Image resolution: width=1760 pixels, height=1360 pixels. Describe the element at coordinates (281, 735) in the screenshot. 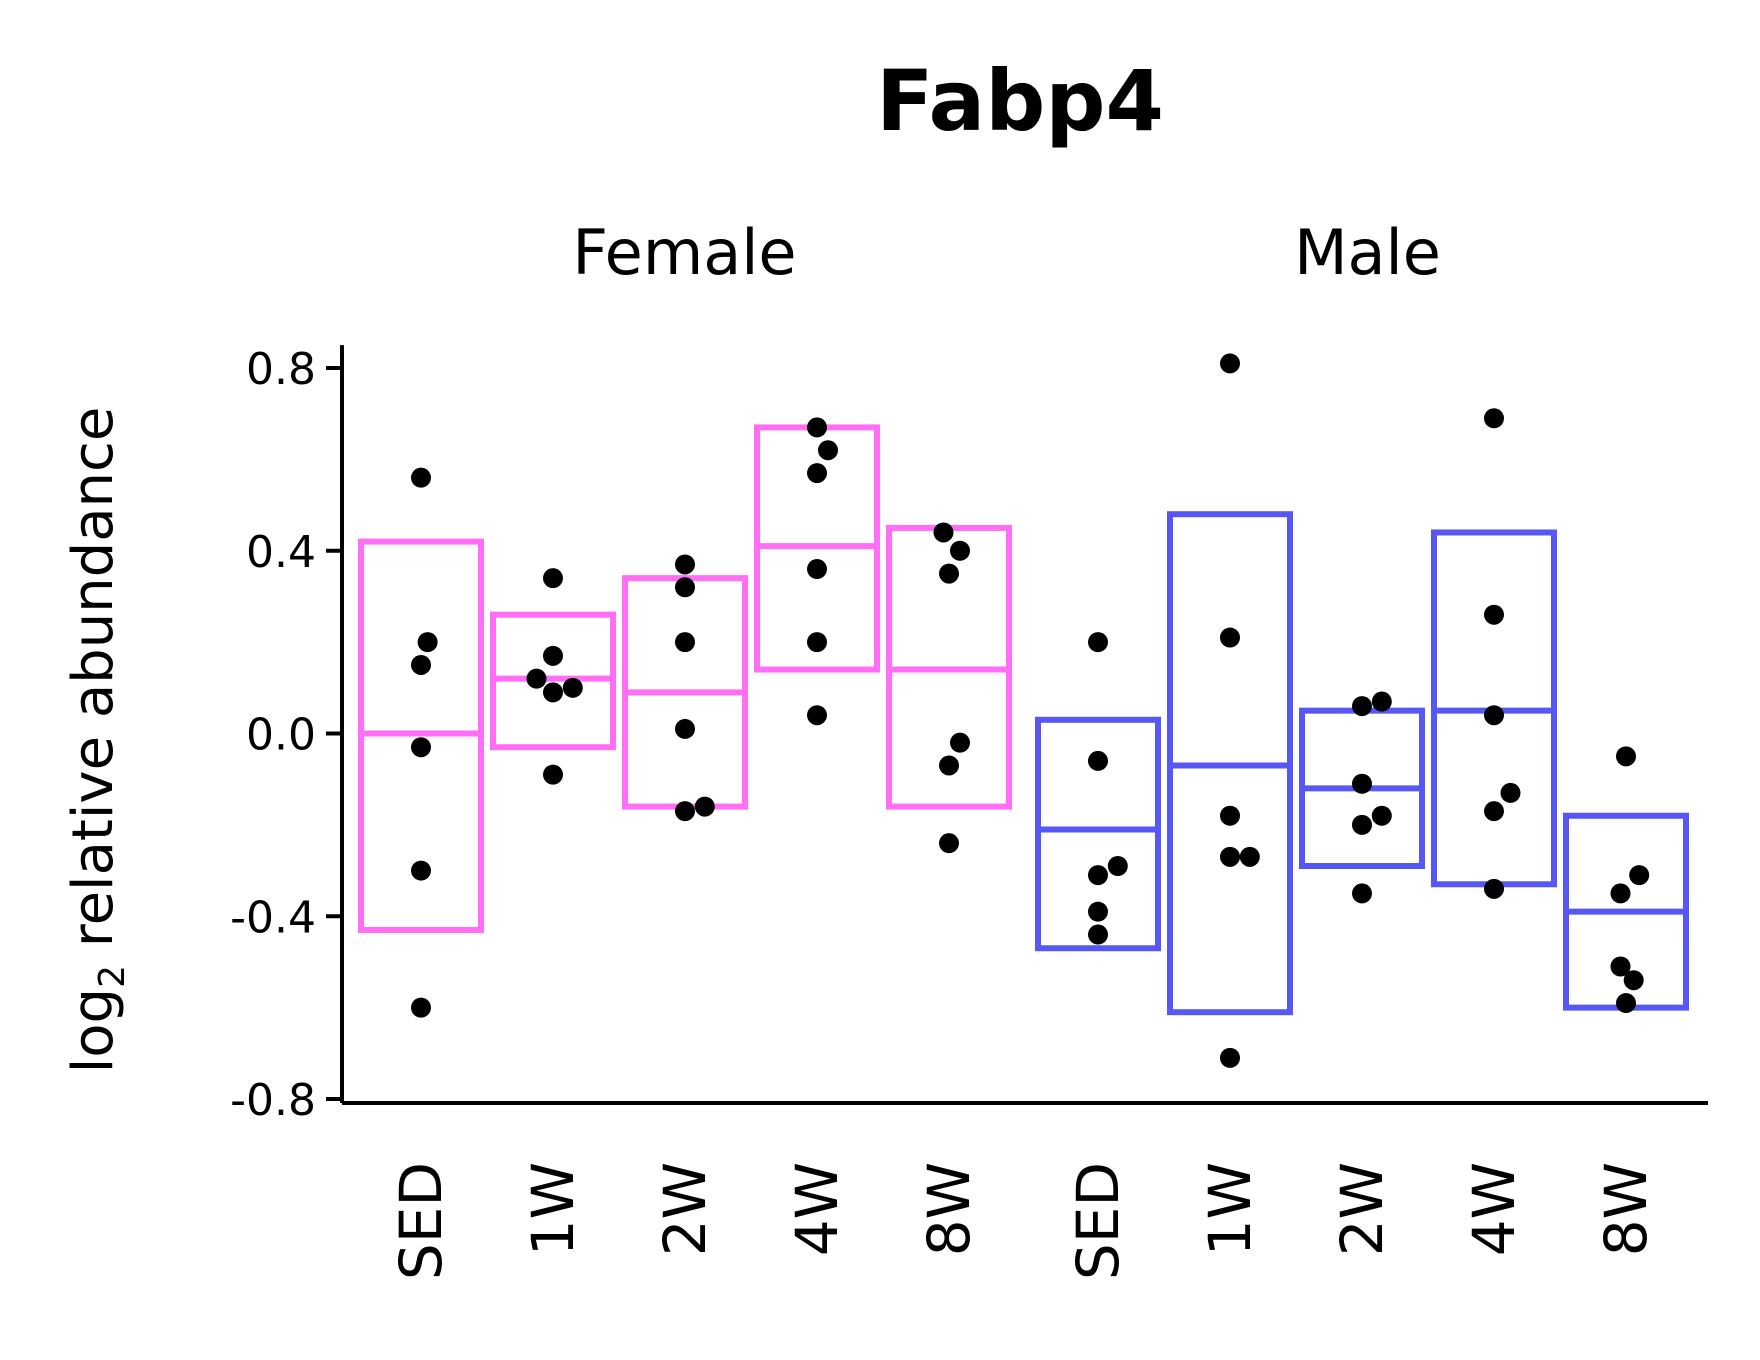

I see `y-tick-label: 0.0` at that location.